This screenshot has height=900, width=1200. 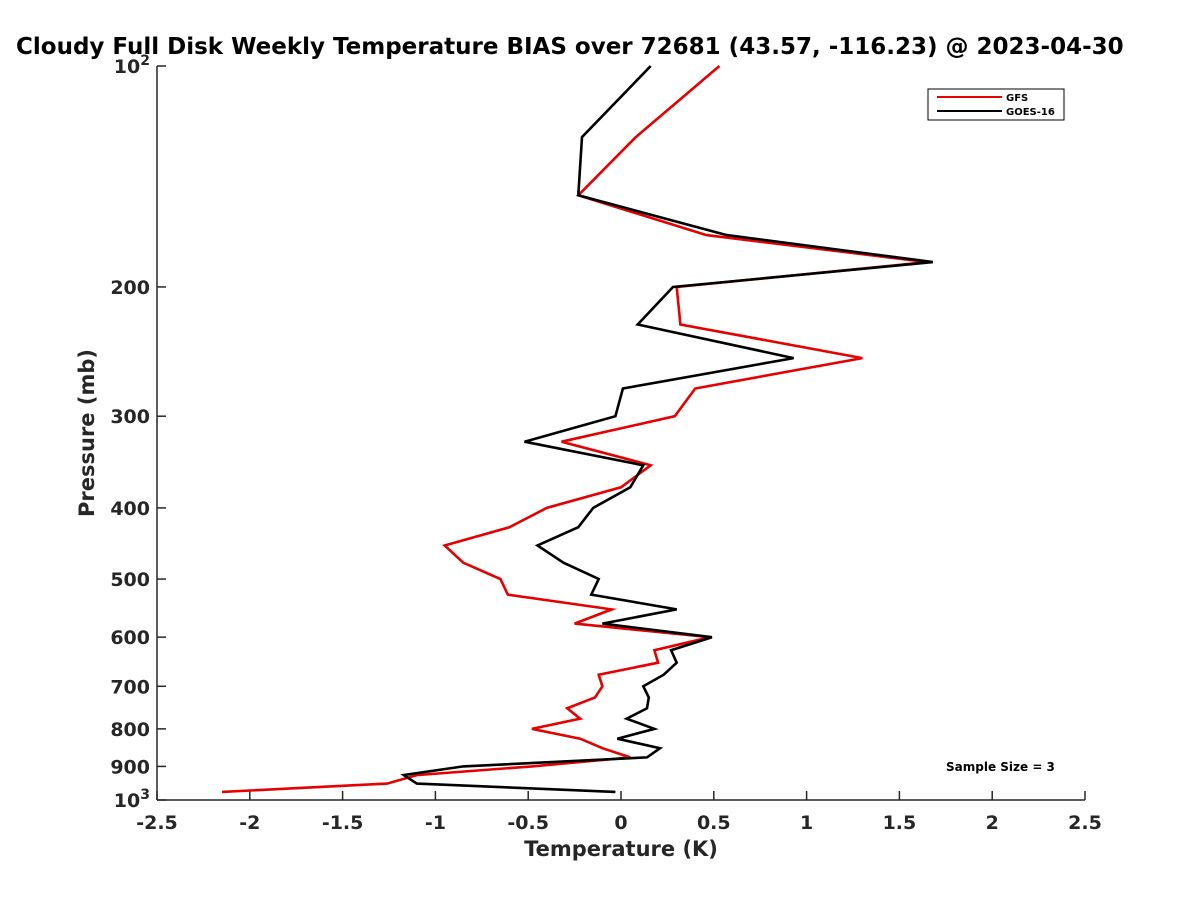 What do you see at coordinates (620, 823) in the screenshot?
I see `x-tick-label: 0` at bounding box center [620, 823].